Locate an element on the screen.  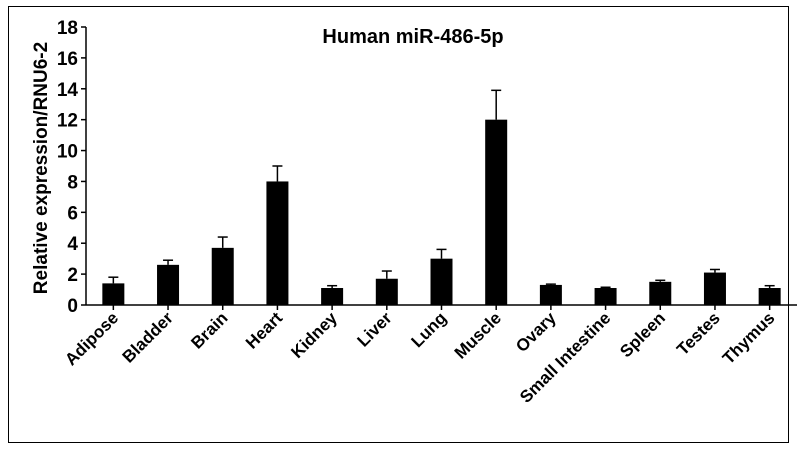
x-tick-label: Kidney is located at coordinates (314, 335).